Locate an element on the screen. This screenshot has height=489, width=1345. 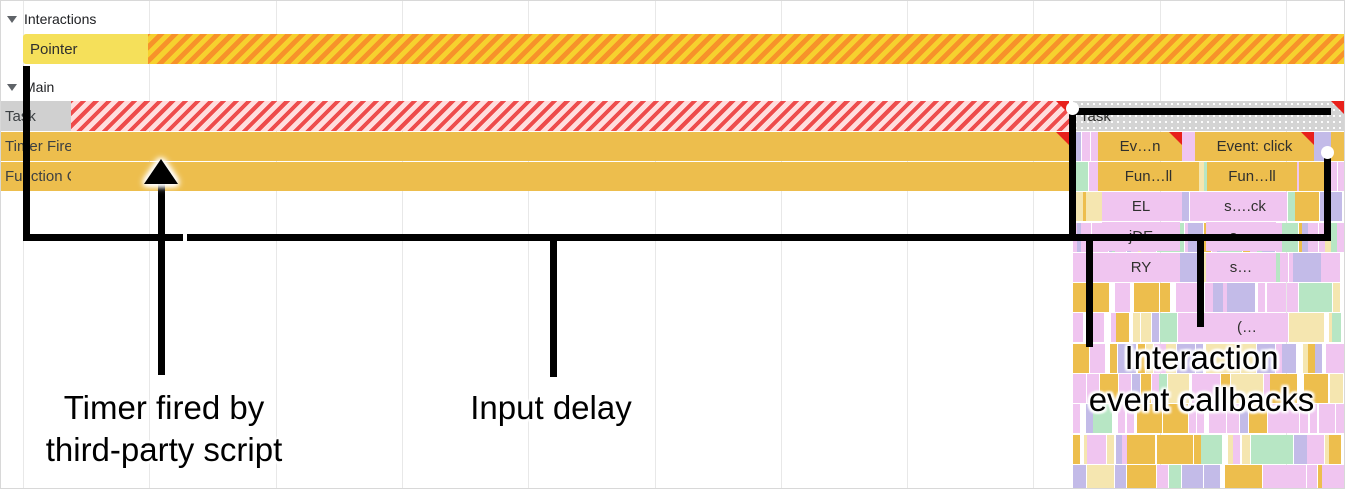
flame-bar-event-short: Ev…n is located at coordinates (1140, 146).